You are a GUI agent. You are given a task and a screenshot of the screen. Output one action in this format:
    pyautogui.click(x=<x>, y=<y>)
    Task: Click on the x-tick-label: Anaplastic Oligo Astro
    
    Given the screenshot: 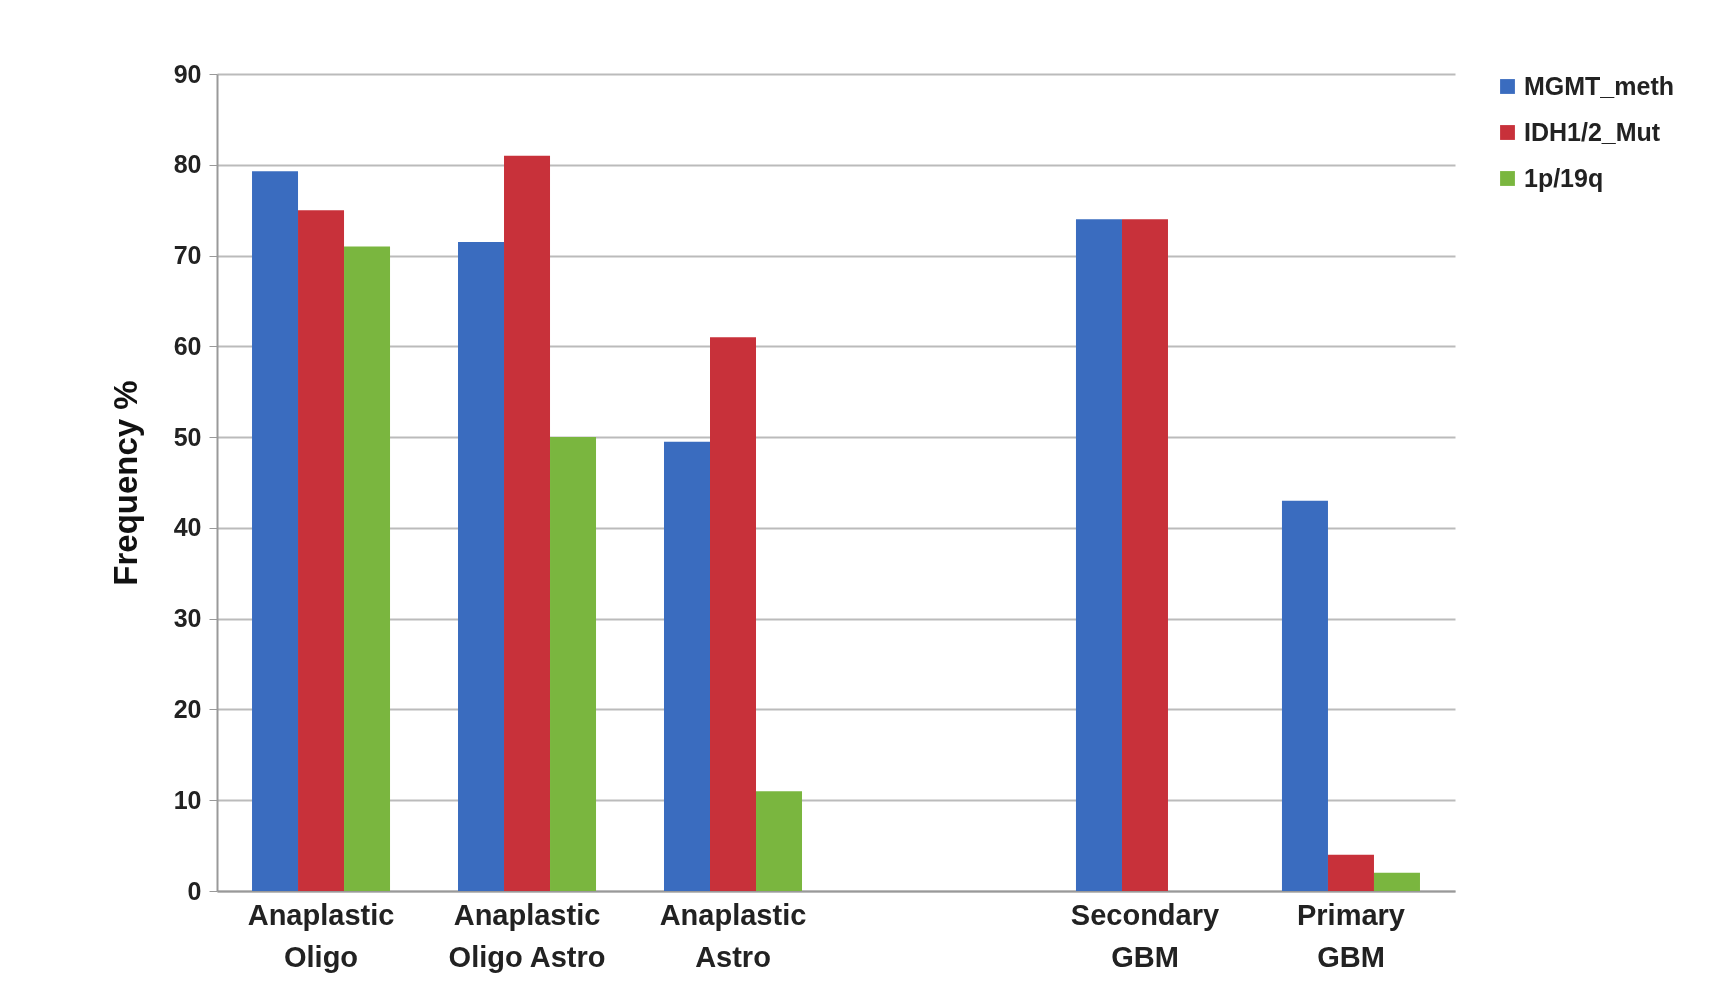 What is the action you would take?
    pyautogui.click(x=527, y=935)
    